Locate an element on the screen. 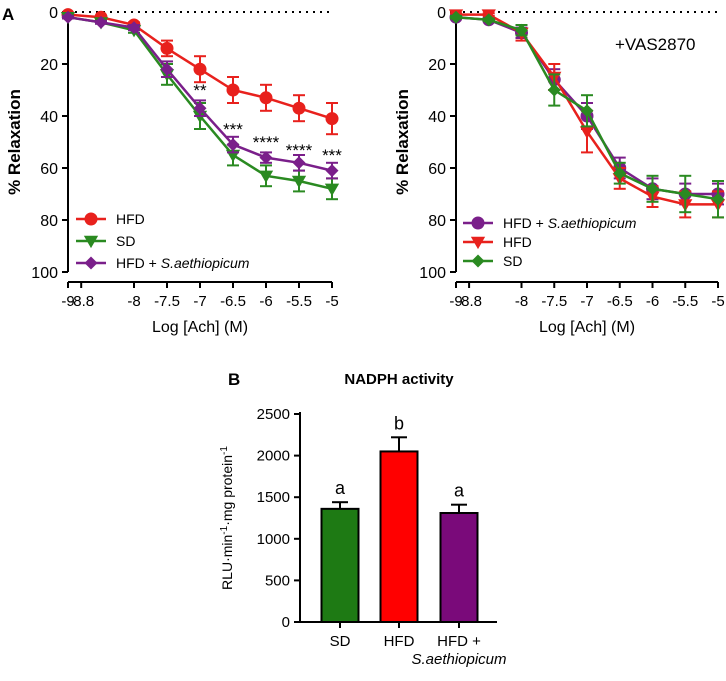 Image resolution: width=726 pixels, height=681 pixels. x-tick-label: -9 is located at coordinates (455, 301).